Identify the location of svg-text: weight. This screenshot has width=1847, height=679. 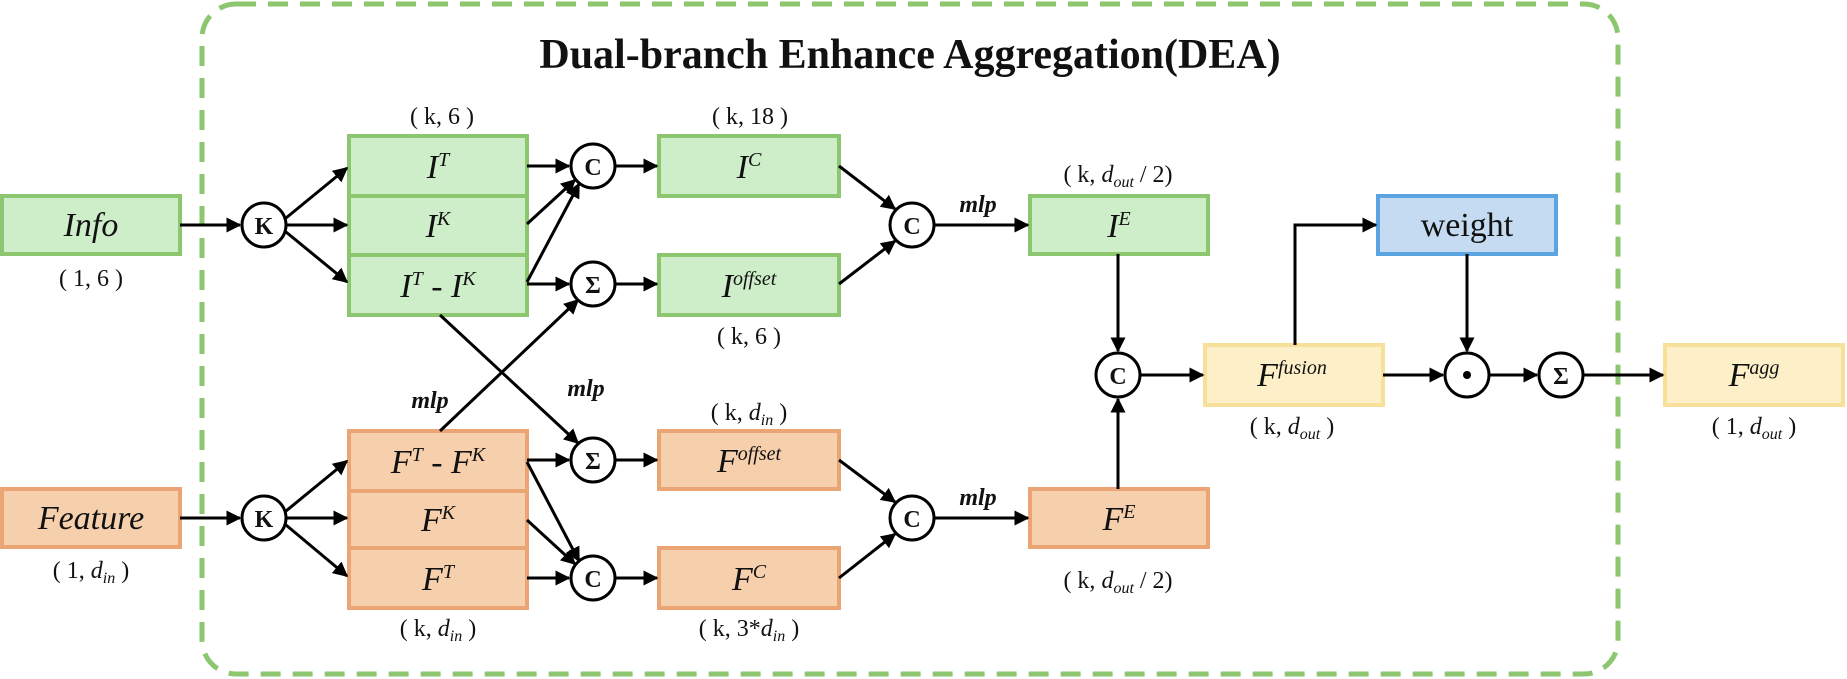
(1467, 225).